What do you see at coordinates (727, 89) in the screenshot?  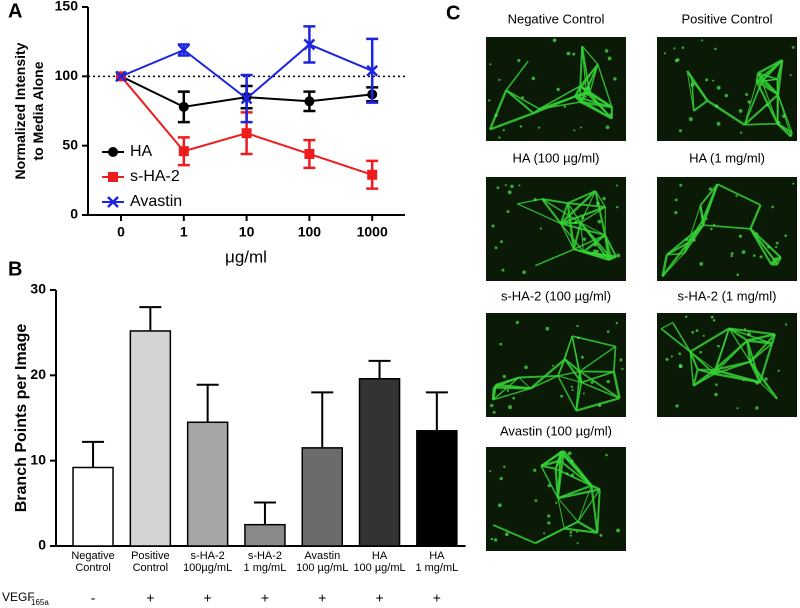 I see `micrograph` at bounding box center [727, 89].